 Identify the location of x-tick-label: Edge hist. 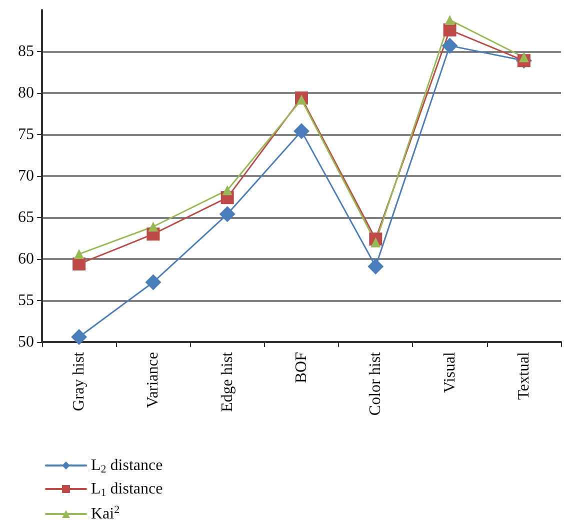
(227, 381).